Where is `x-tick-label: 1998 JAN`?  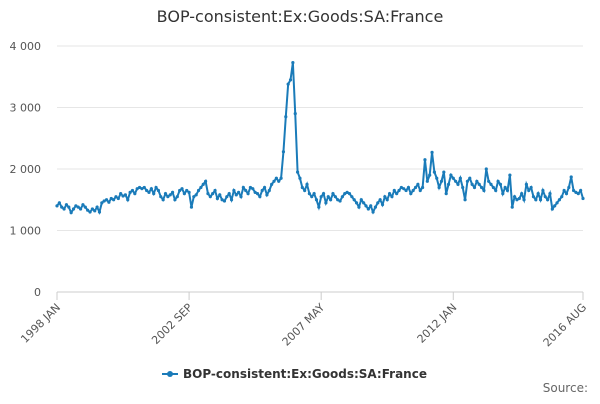
x-tick-label: 1998 JAN is located at coordinates (40, 323).